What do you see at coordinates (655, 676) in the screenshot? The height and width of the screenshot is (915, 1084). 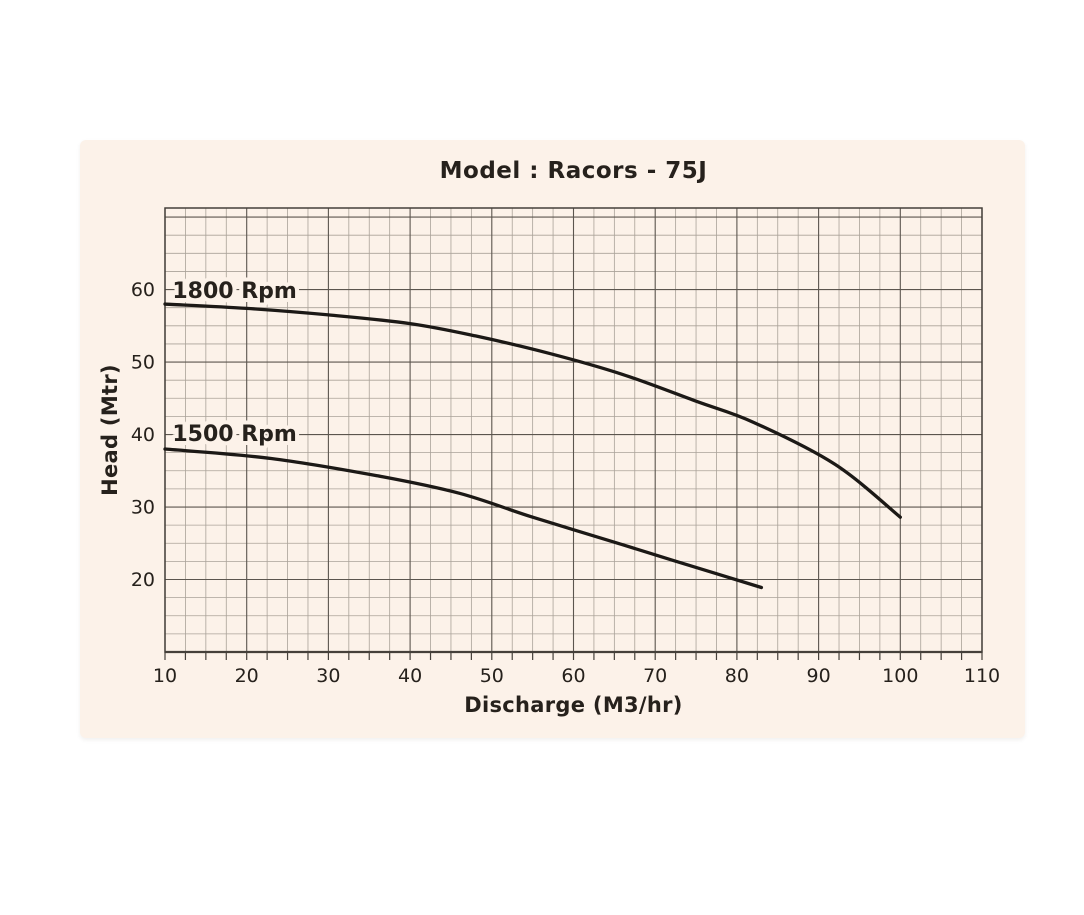 I see `x-tick-label: 70` at bounding box center [655, 676].